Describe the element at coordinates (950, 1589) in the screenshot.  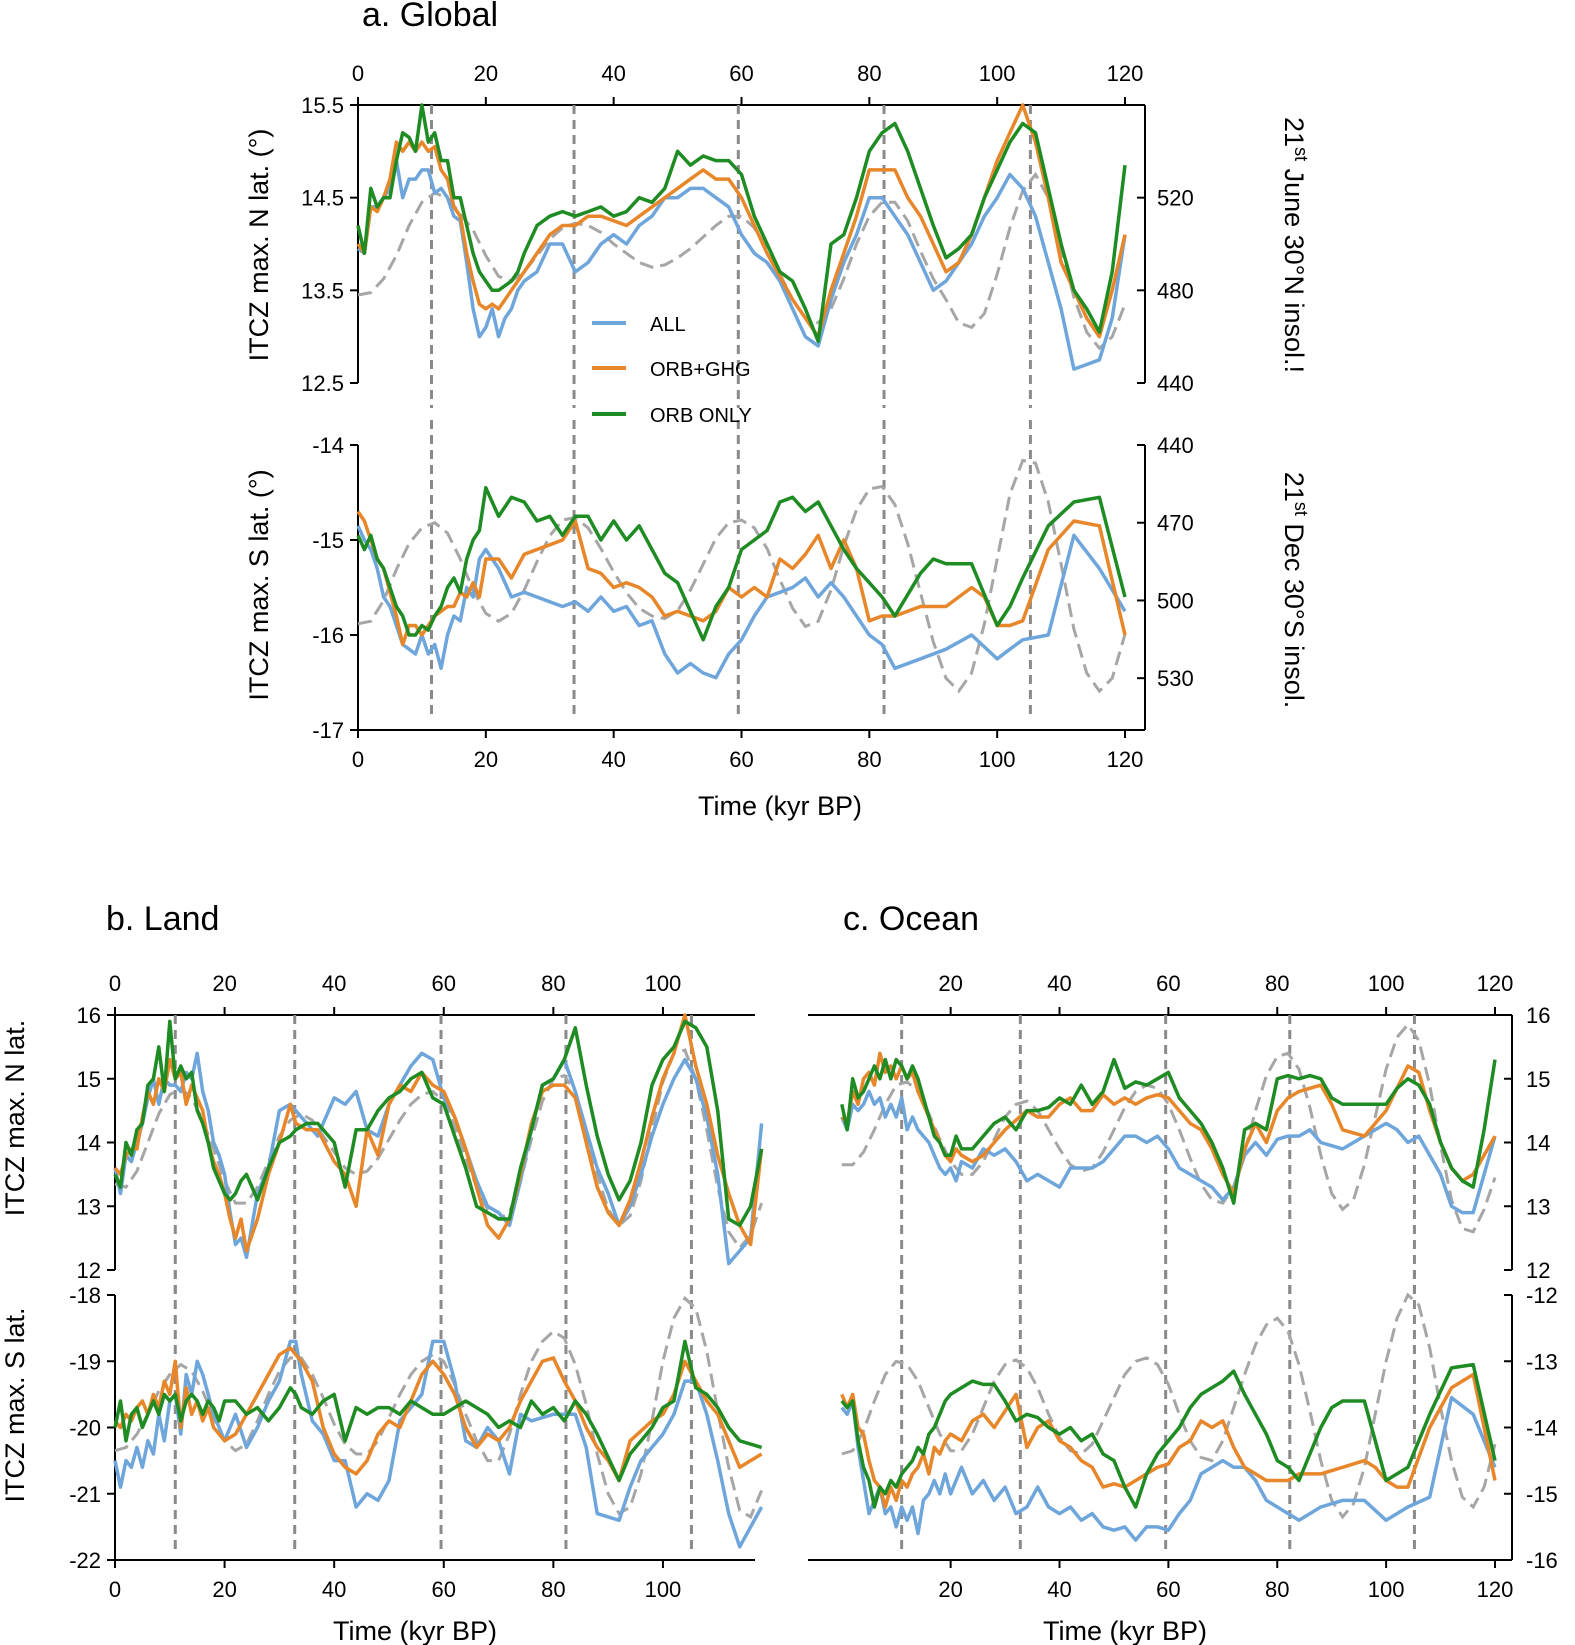
I see `xtick-label-ocean-south: 20` at that location.